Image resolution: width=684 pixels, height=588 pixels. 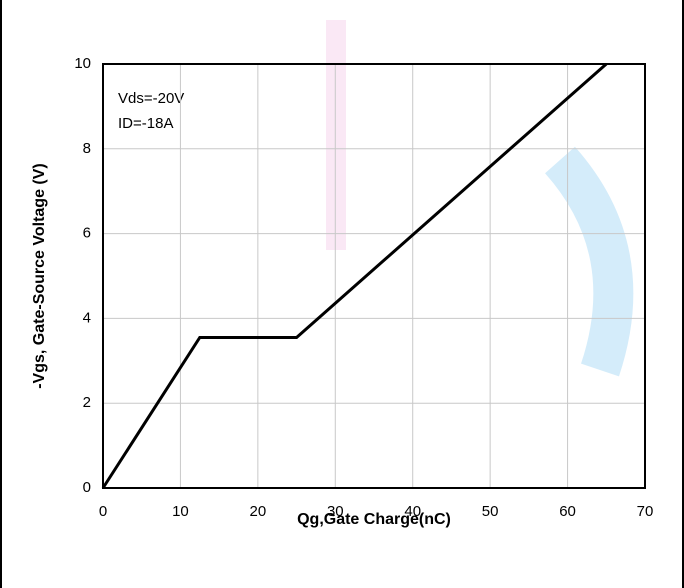 What do you see at coordinates (39, 276) in the screenshot?
I see `y-axis-title: -Vgs, Gate-Source Voltage (V)` at bounding box center [39, 276].